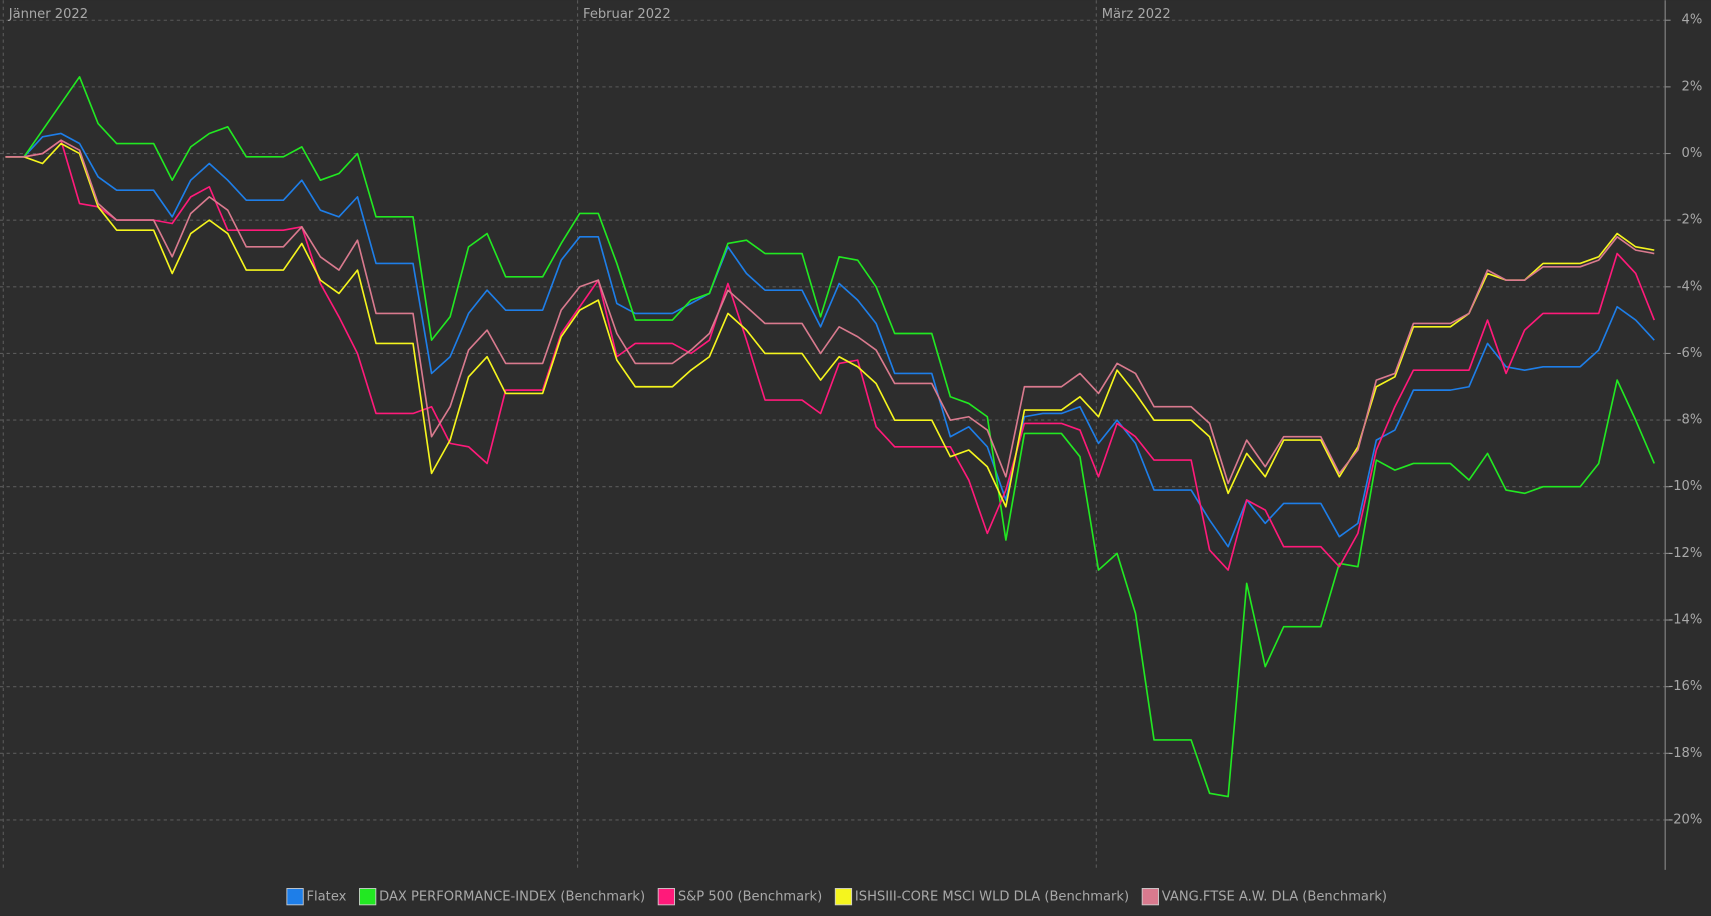  Describe the element at coordinates (1685, 486) in the screenshot. I see `y-tick-label: -10%` at that location.